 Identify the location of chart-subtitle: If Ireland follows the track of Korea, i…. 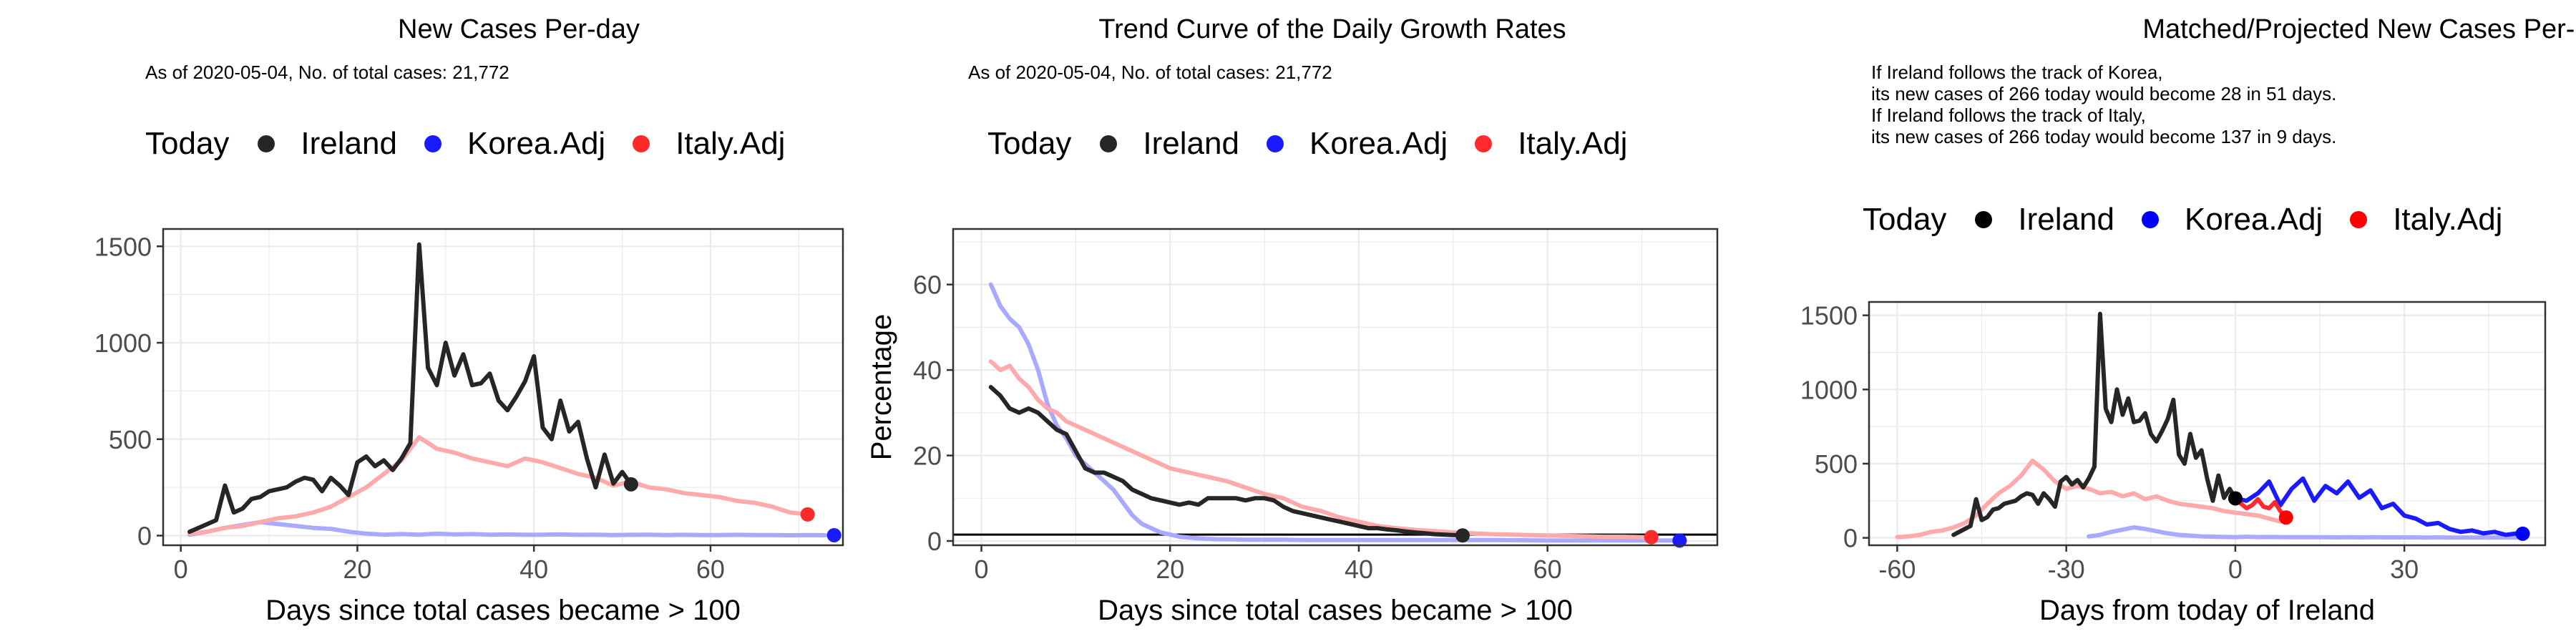
(2104, 104).